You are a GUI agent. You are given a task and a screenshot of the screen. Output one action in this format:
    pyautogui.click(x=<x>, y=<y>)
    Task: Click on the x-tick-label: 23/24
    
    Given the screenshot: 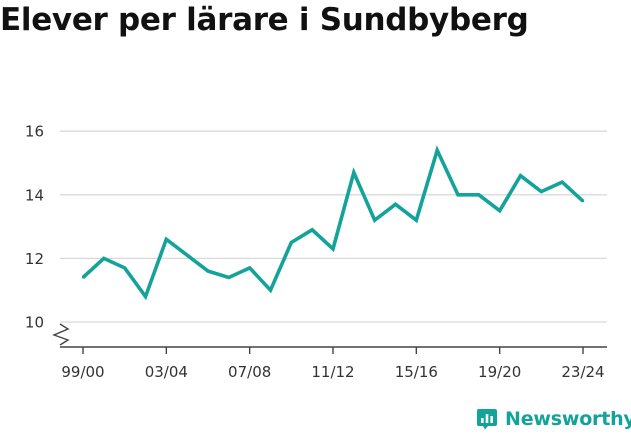 What is the action you would take?
    pyautogui.click(x=582, y=372)
    